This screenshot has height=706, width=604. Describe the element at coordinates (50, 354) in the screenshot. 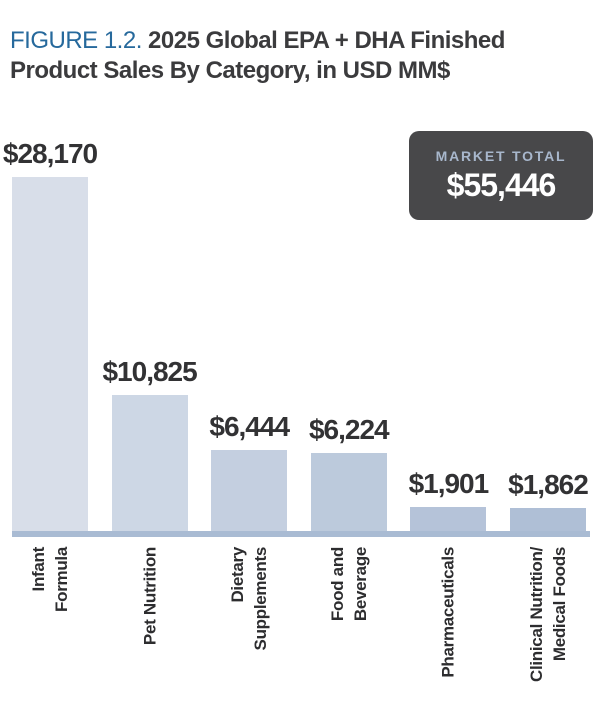

I see `bar-infant-formula` at that location.